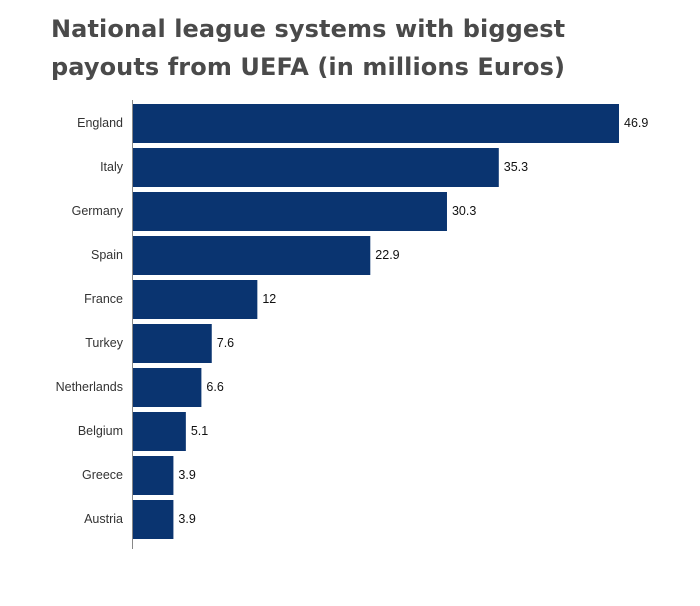 This screenshot has width=700, height=606. I want to click on value-label-france: 12, so click(269, 299).